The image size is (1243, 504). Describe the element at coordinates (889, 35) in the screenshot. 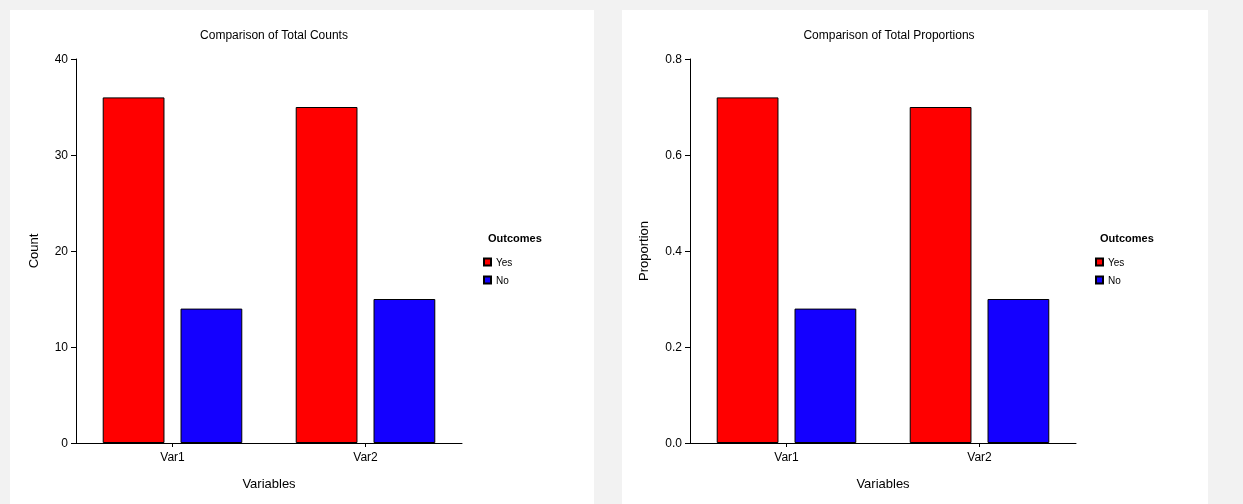

I see `chart-title: Comparison of Total Proportions` at that location.